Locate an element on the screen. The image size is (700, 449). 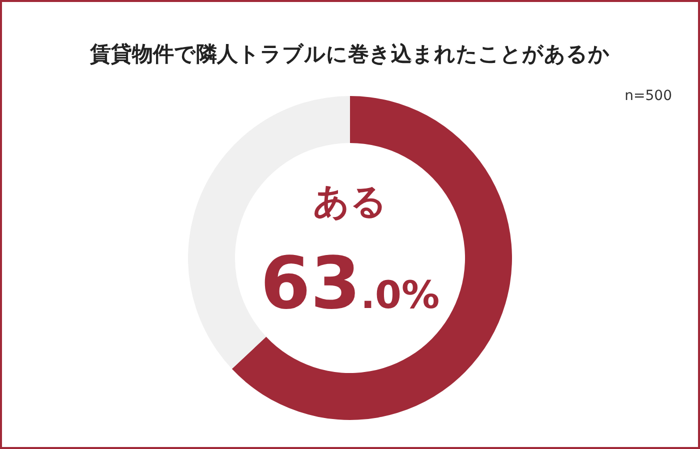
slice-label: ある is located at coordinates (350, 201).